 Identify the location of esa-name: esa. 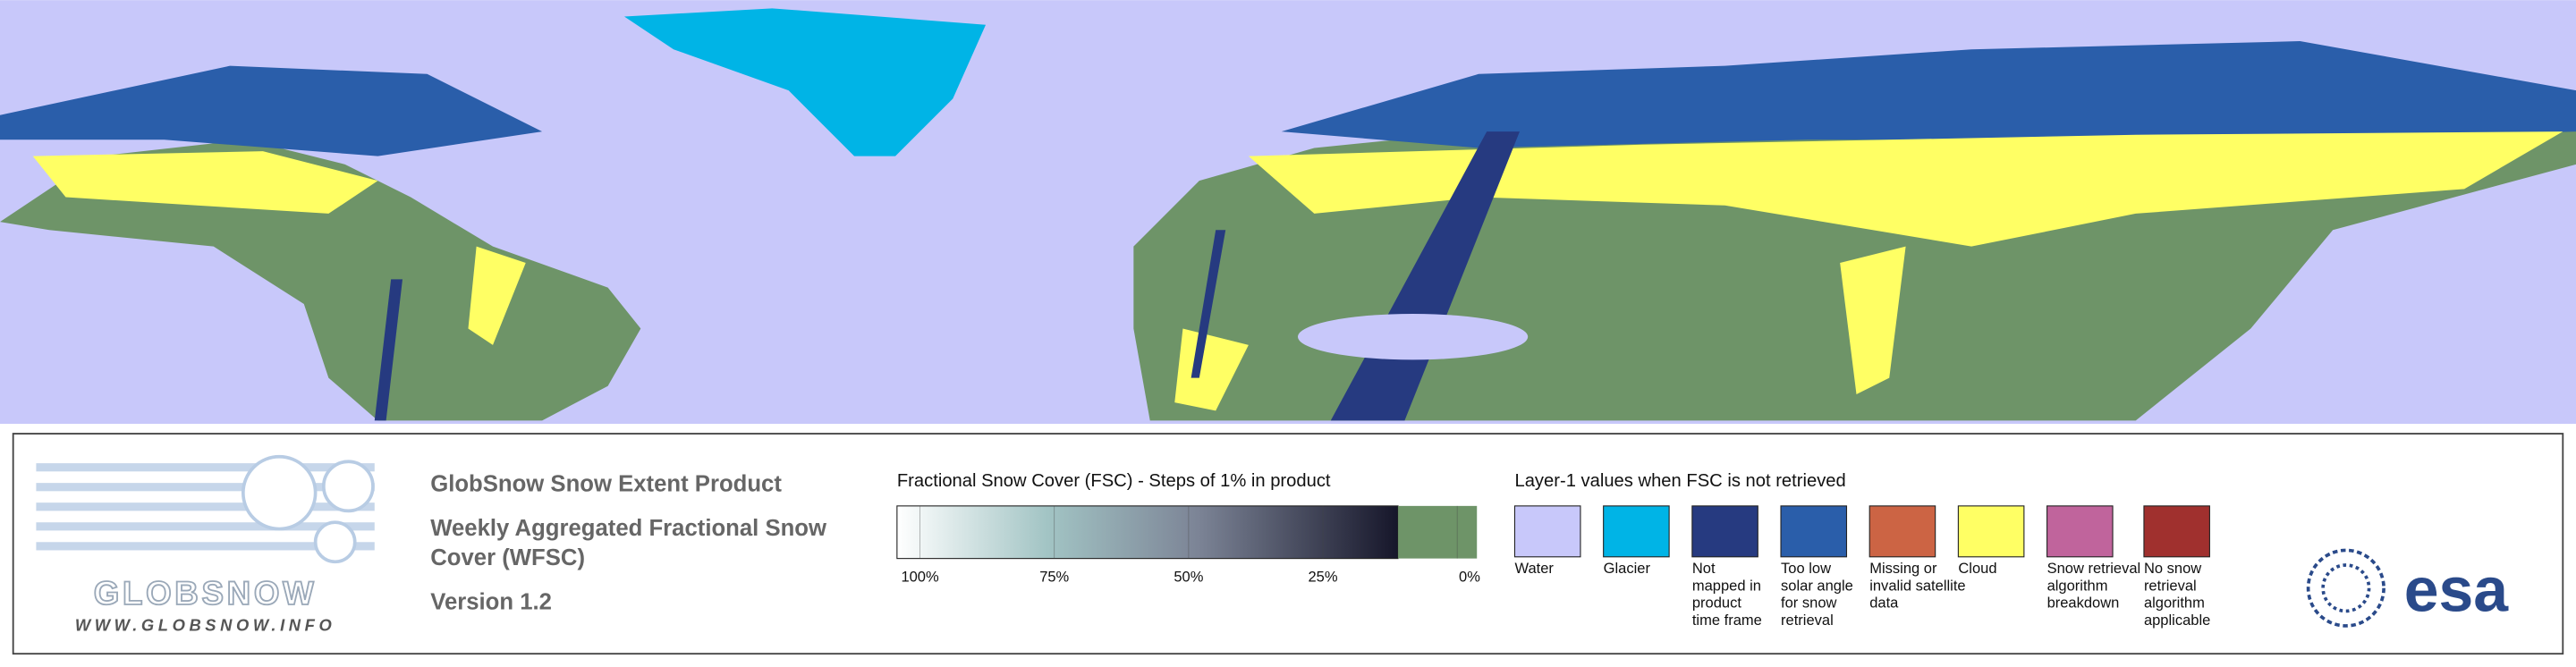
(2457, 589).